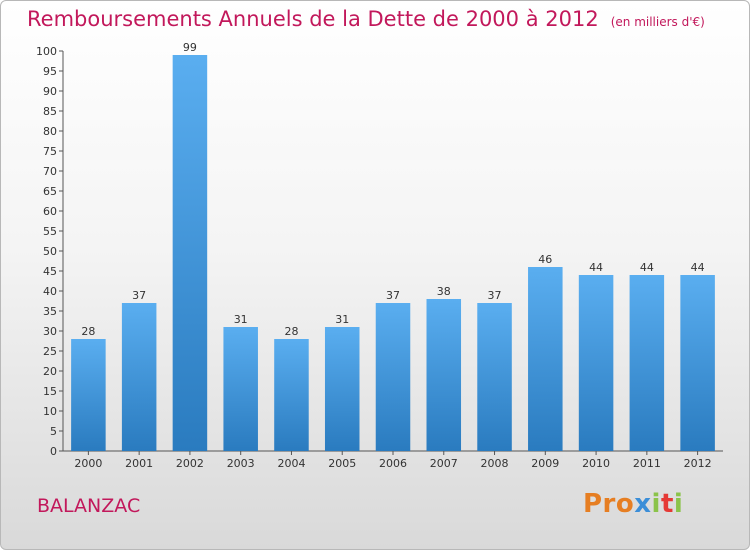  What do you see at coordinates (50, 91) in the screenshot?
I see `y-tick-label: 90` at bounding box center [50, 91].